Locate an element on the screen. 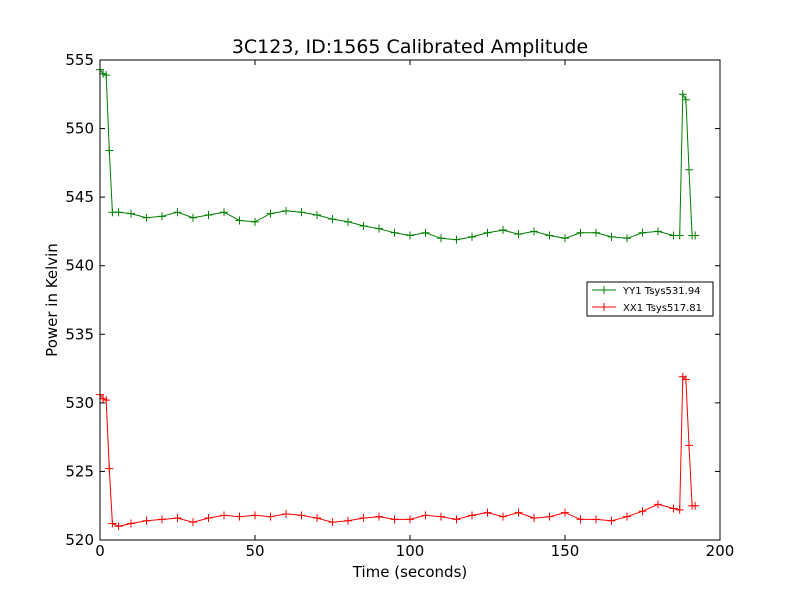  legend-entry: XX1 Tsys517.81 is located at coordinates (647, 308).